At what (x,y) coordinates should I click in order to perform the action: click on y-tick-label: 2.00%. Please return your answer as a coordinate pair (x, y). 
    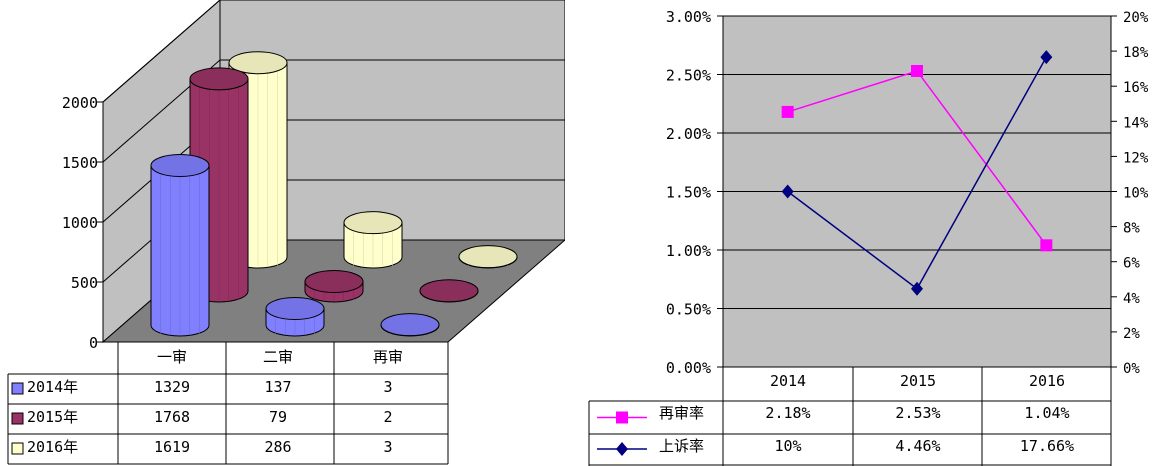
    Looking at the image, I should click on (688, 134).